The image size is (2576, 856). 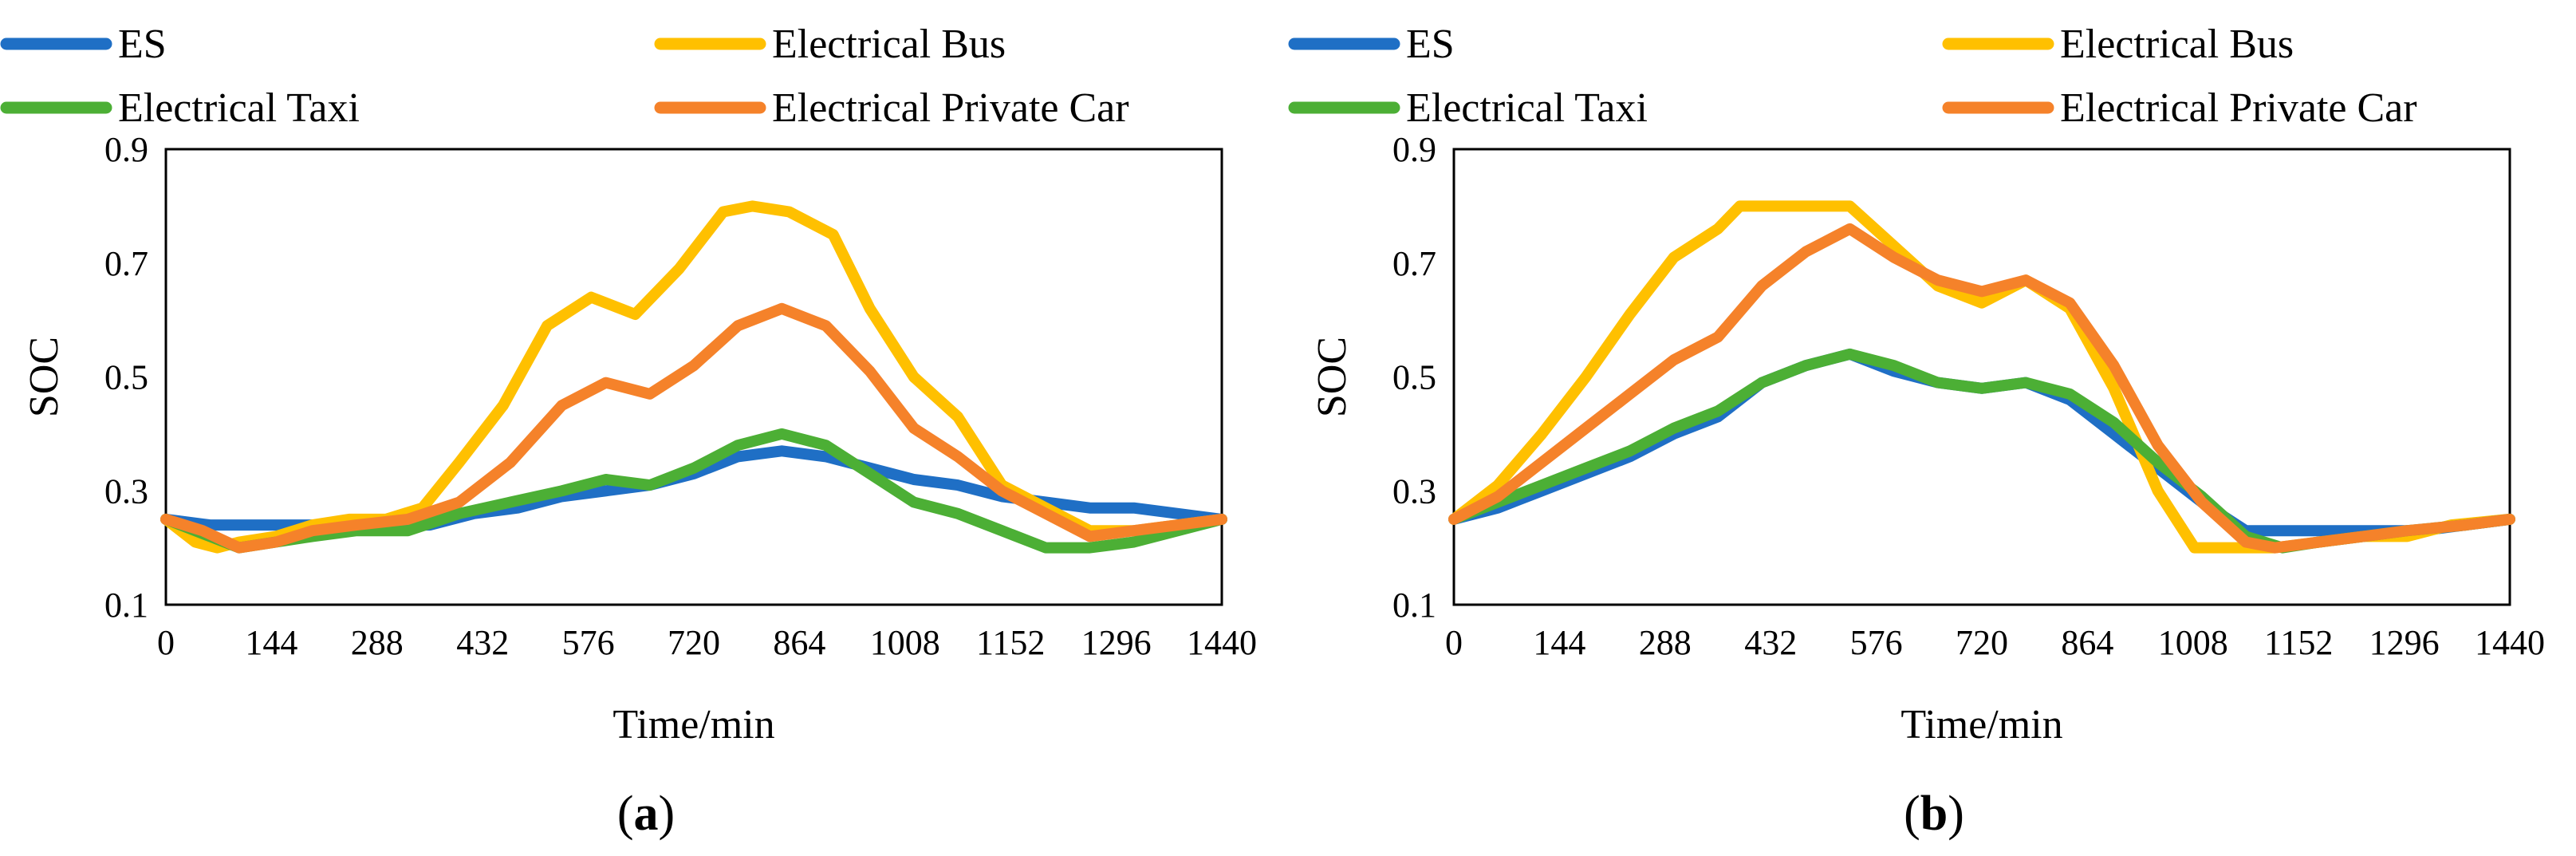 I want to click on panel-label: (b), so click(x=1934, y=814).